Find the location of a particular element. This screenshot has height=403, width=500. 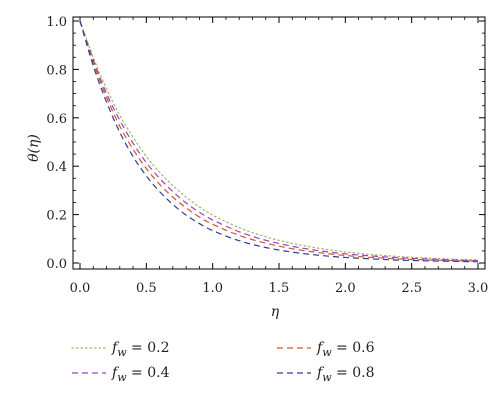

x-tick-label: 2.5 is located at coordinates (411, 288).